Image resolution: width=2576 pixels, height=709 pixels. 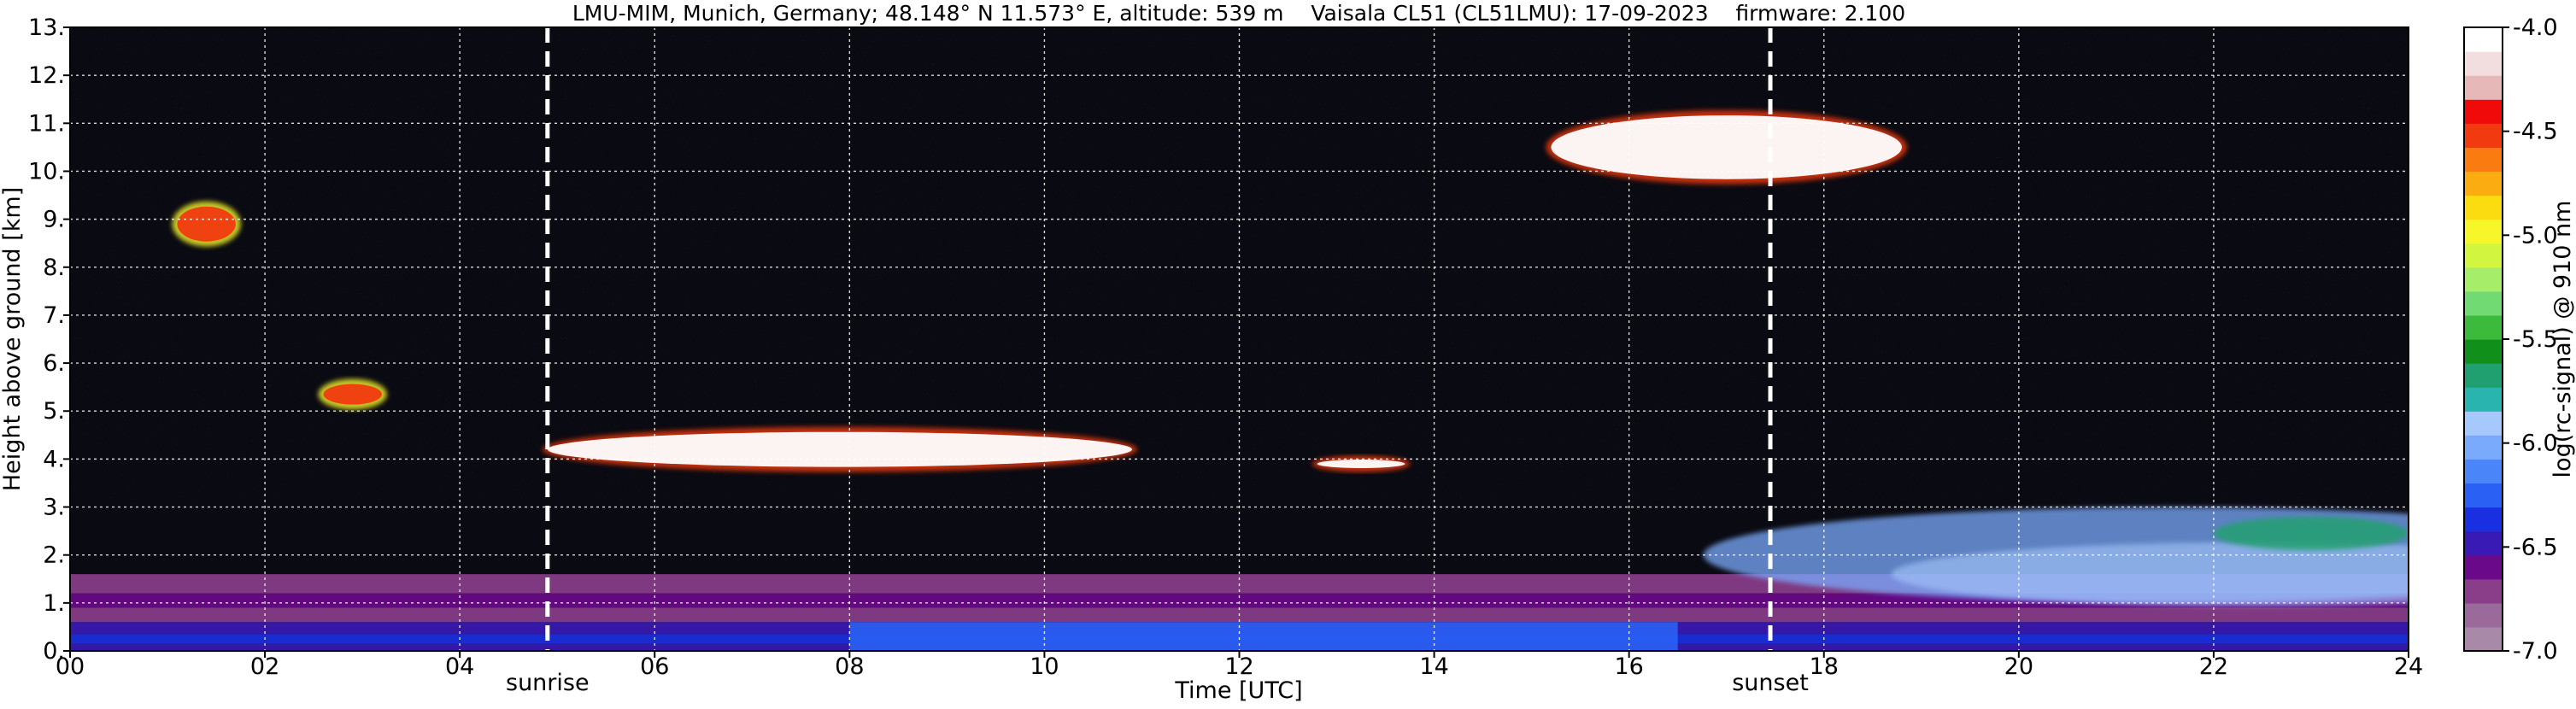 I want to click on x-axis-label: Time [UTC], so click(x=1238, y=691).